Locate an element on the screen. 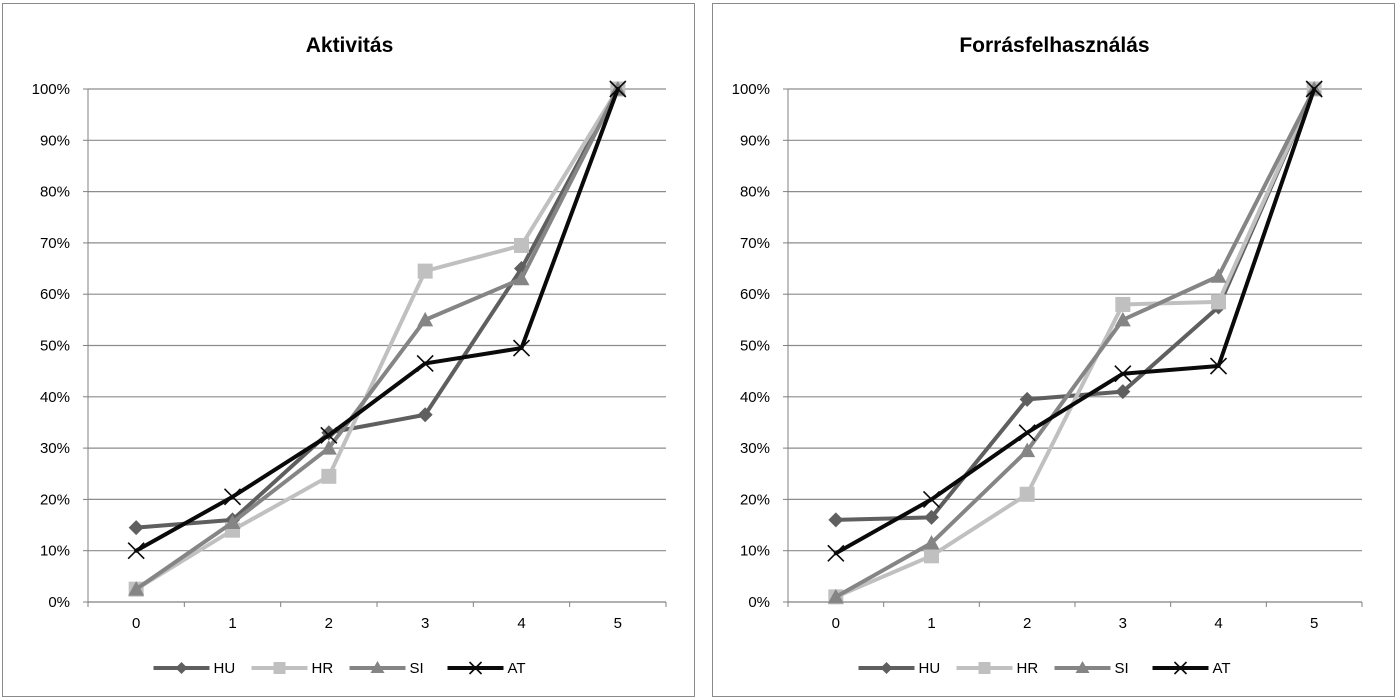 The image size is (1398, 699). legend-label: HU is located at coordinates (930, 668).